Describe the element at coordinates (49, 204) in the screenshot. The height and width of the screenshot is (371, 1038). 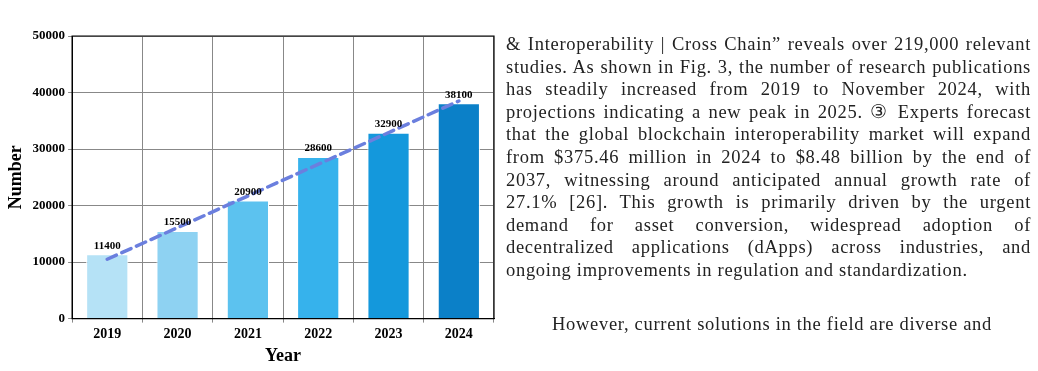
I see `y-tick-label: 20000` at that location.